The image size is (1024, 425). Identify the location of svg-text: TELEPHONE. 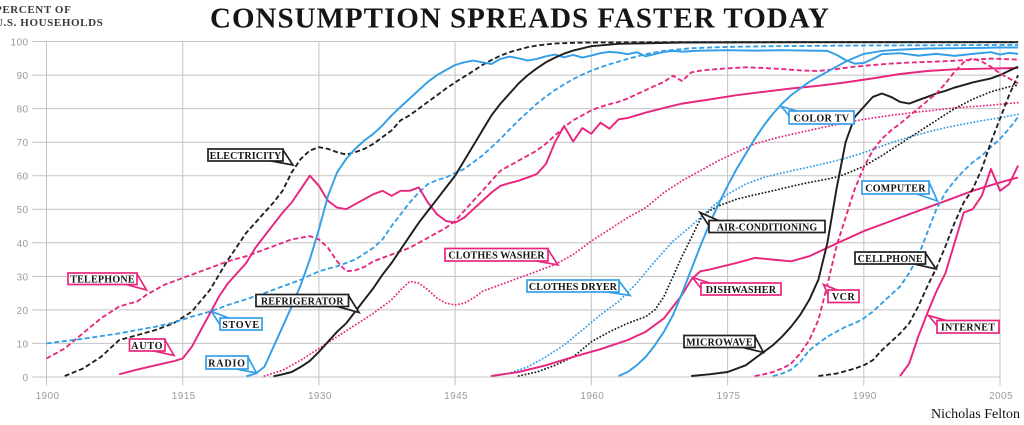
(102, 280).